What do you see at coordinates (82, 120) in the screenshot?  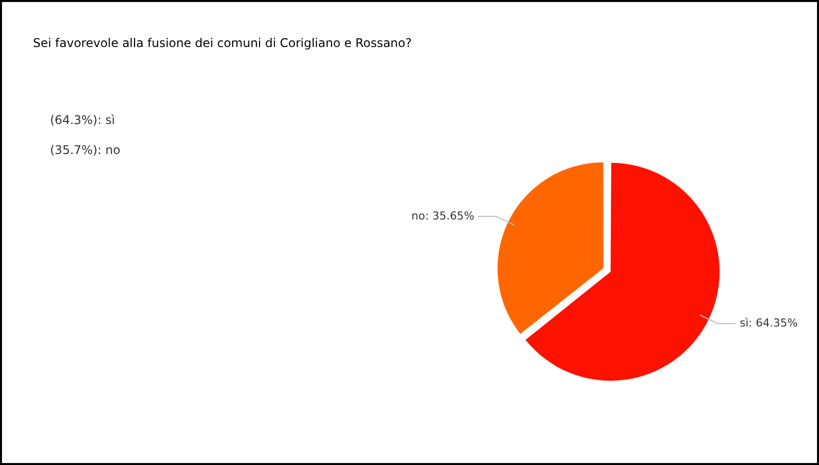 I see `text: (64.3%): sì` at bounding box center [82, 120].